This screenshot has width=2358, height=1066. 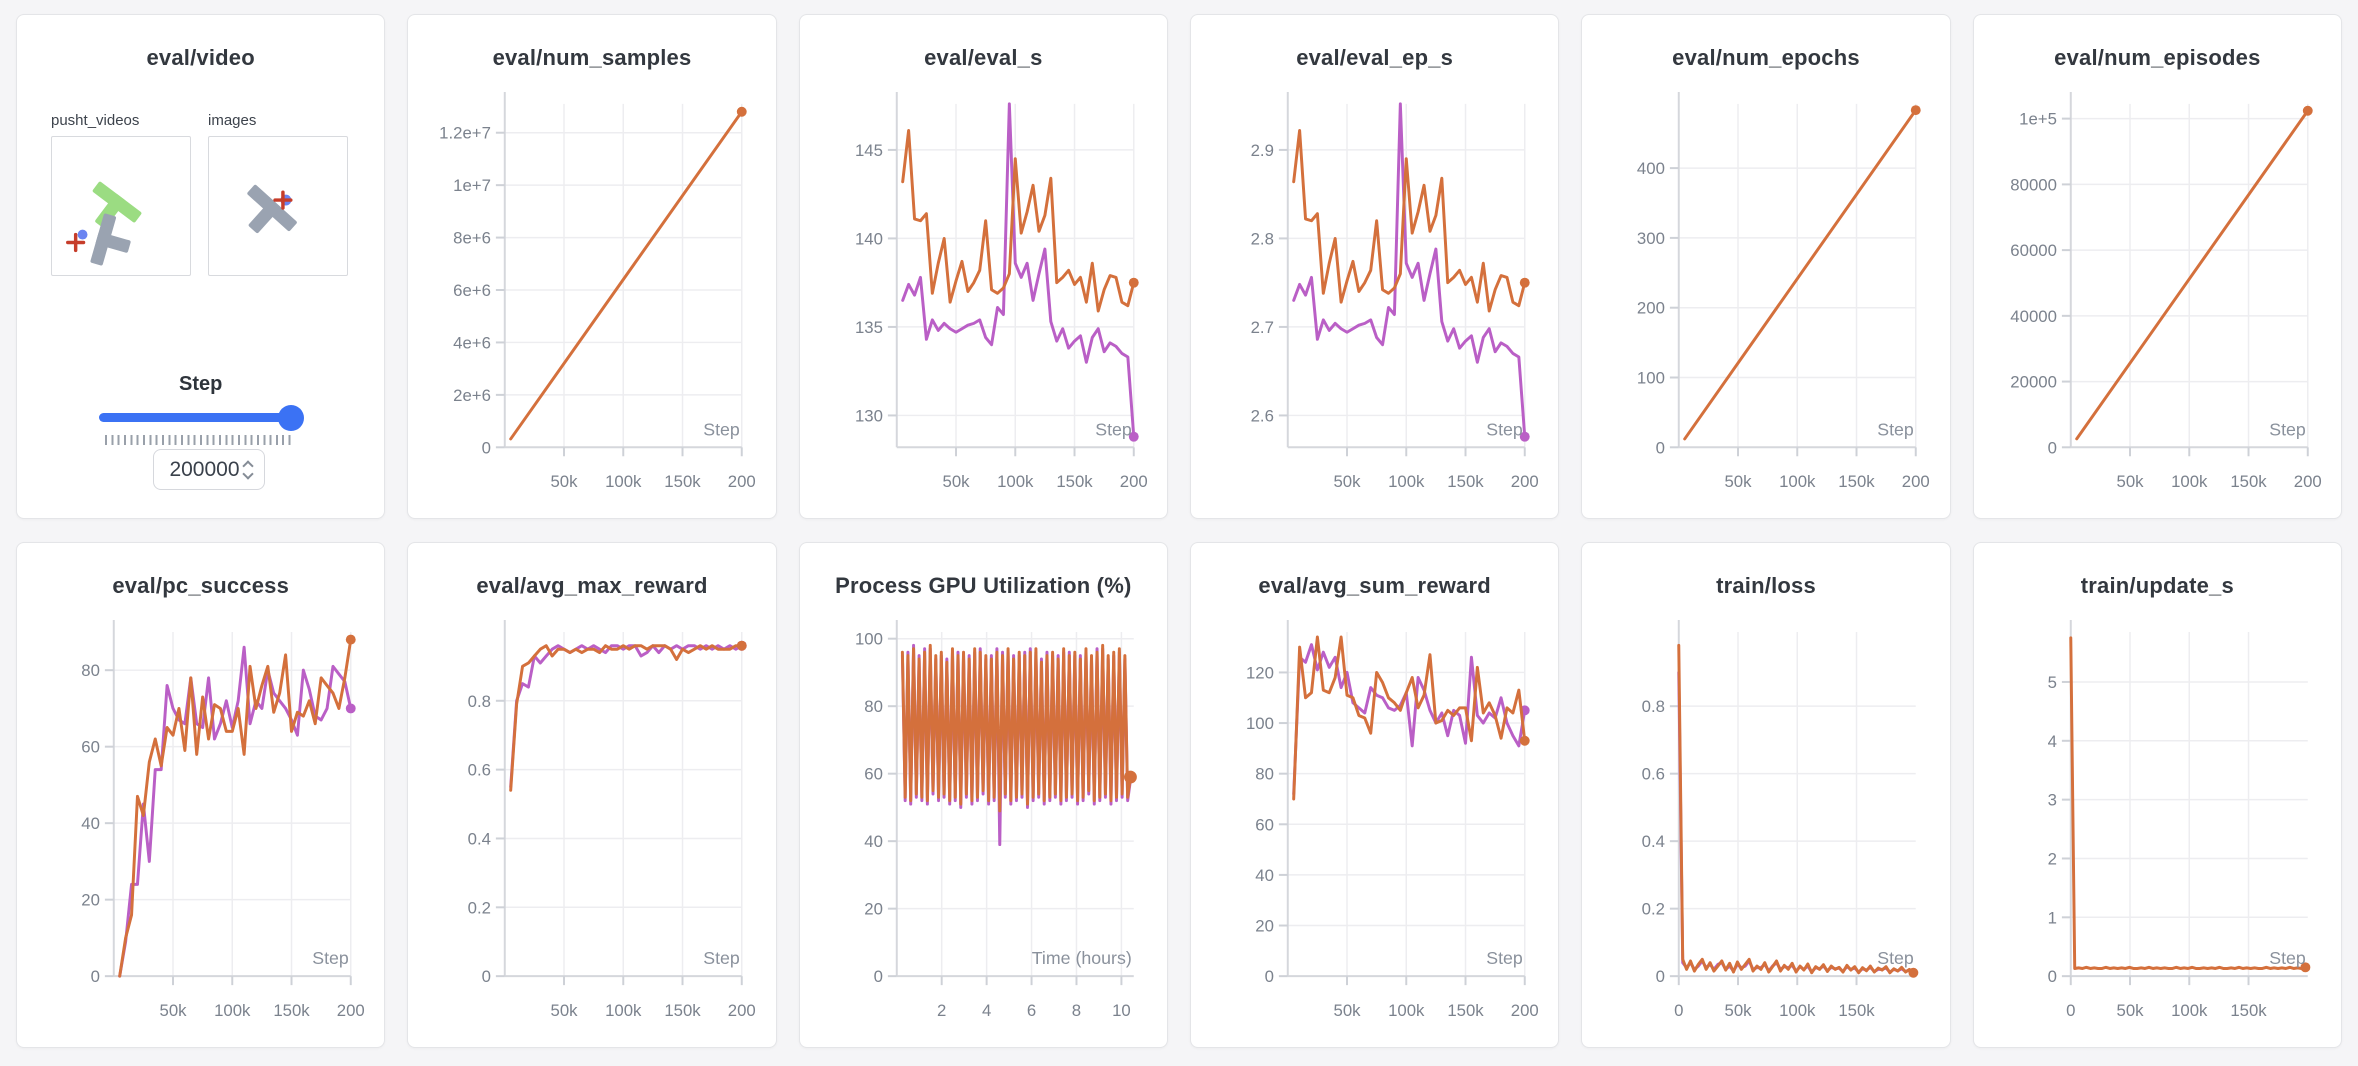 I want to click on x-axis-label: Time (hours), so click(x=1081, y=958).